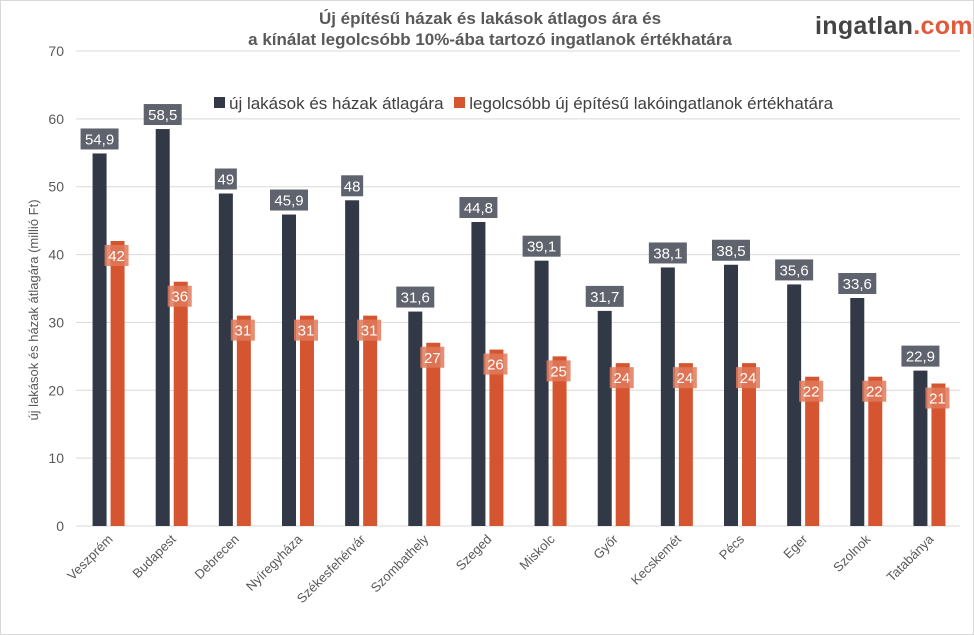  I want to click on logo-main: ingatlan, so click(864, 26).